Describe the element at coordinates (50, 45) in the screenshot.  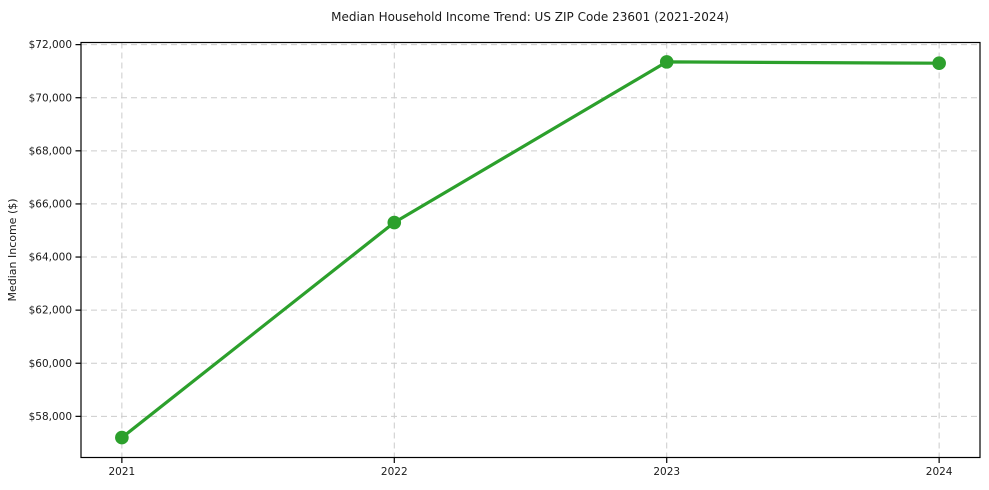
I see `y-tick-label: $72,000` at that location.